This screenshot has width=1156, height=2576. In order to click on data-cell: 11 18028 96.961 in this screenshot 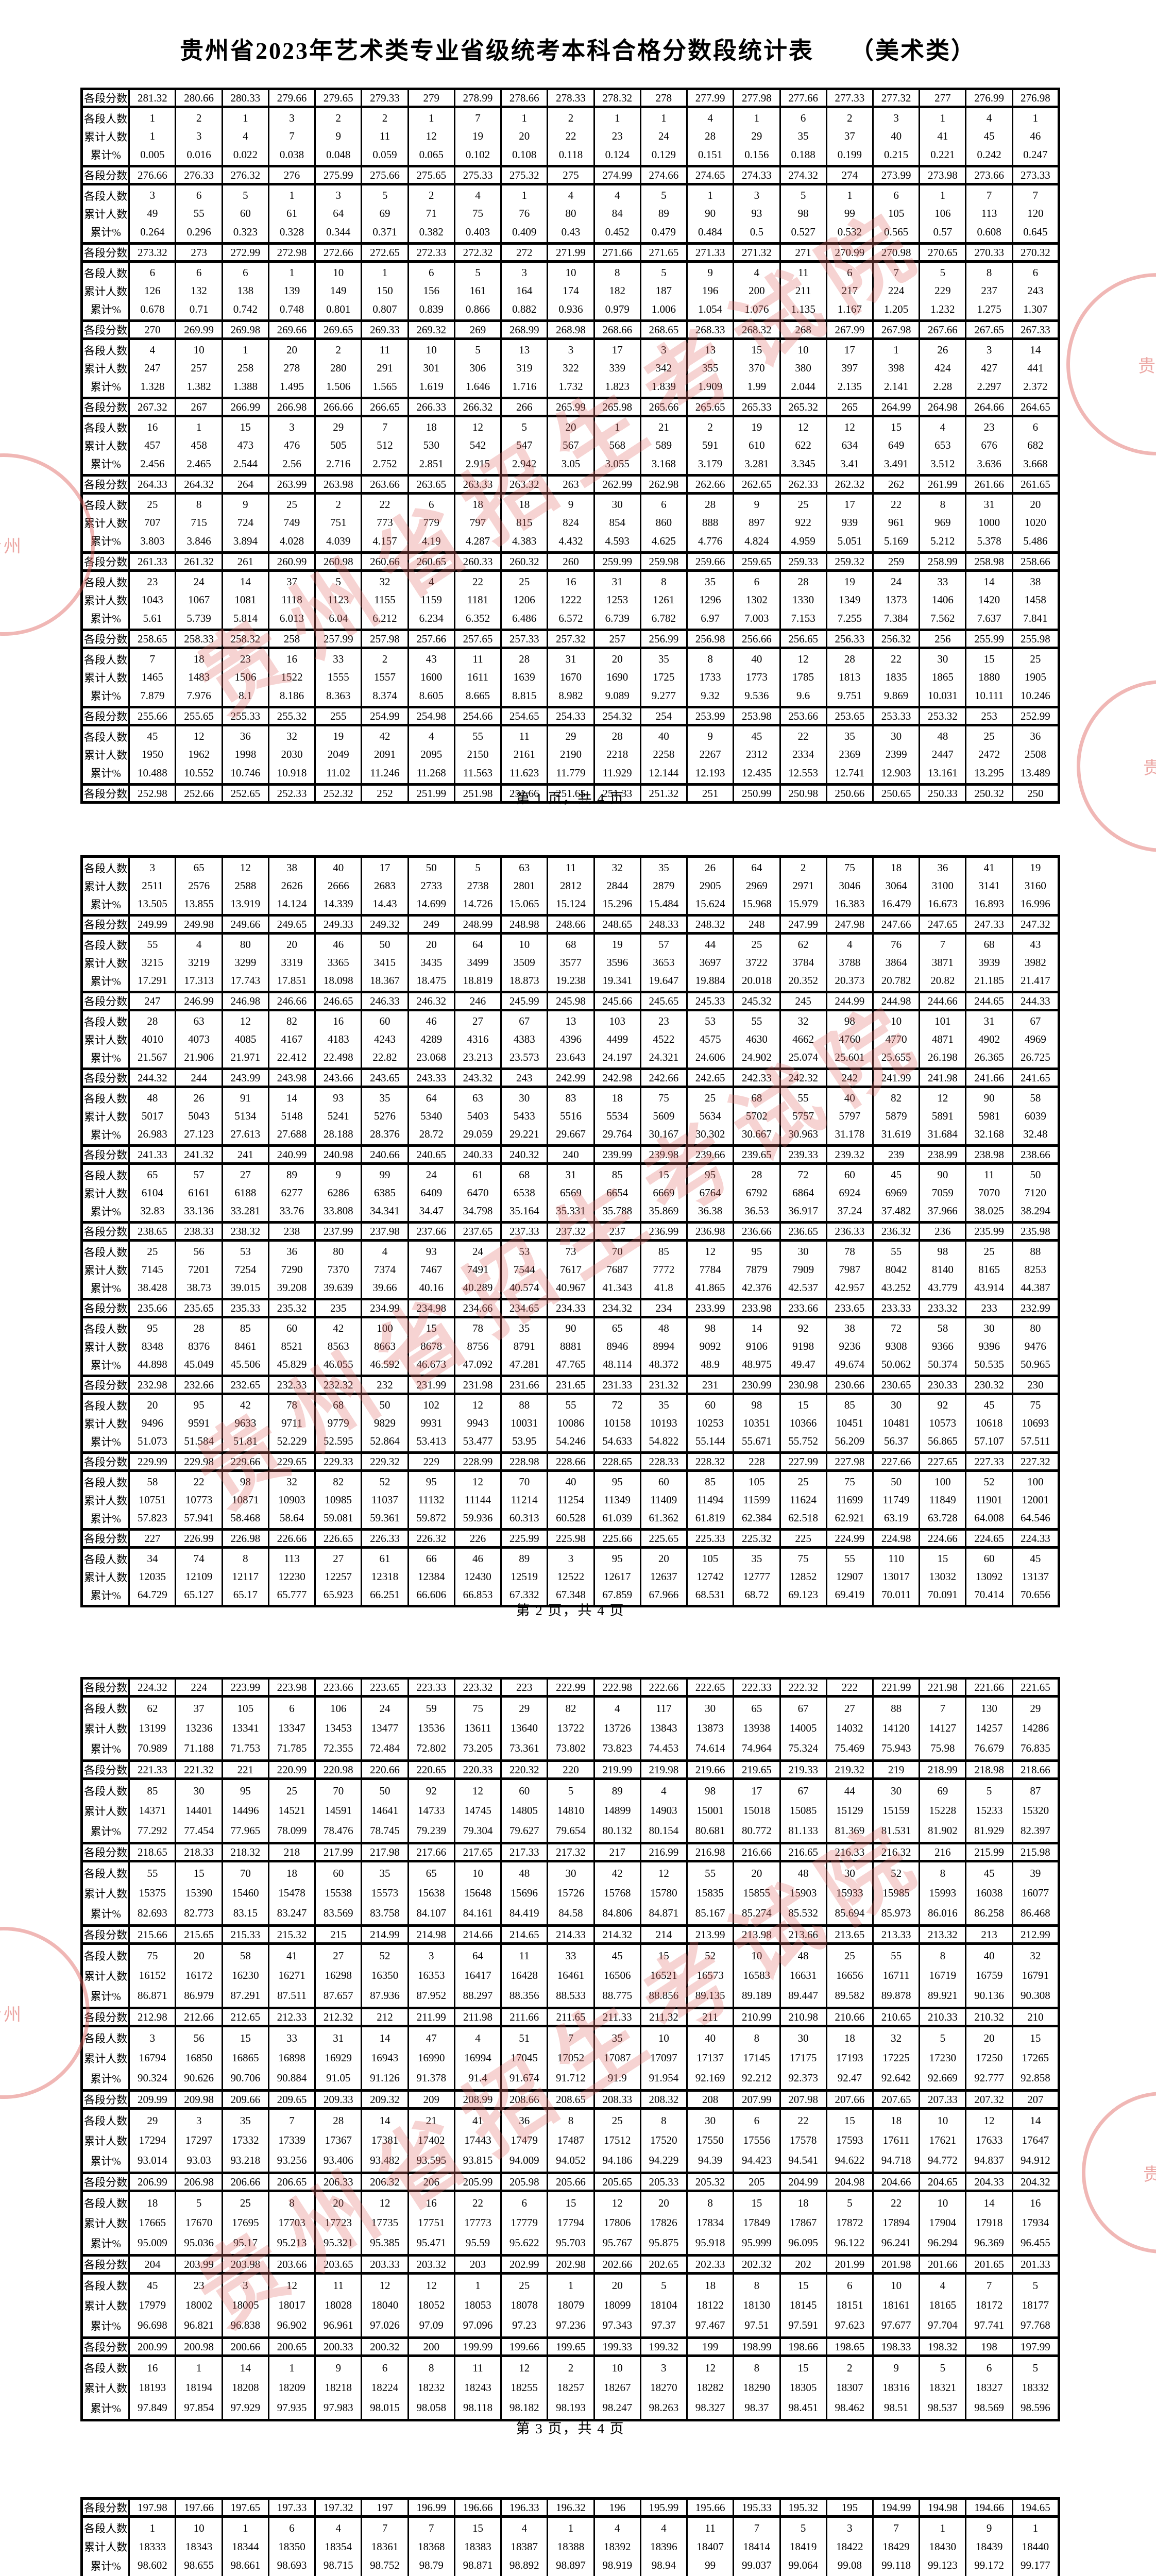, I will do `click(338, 2305)`.